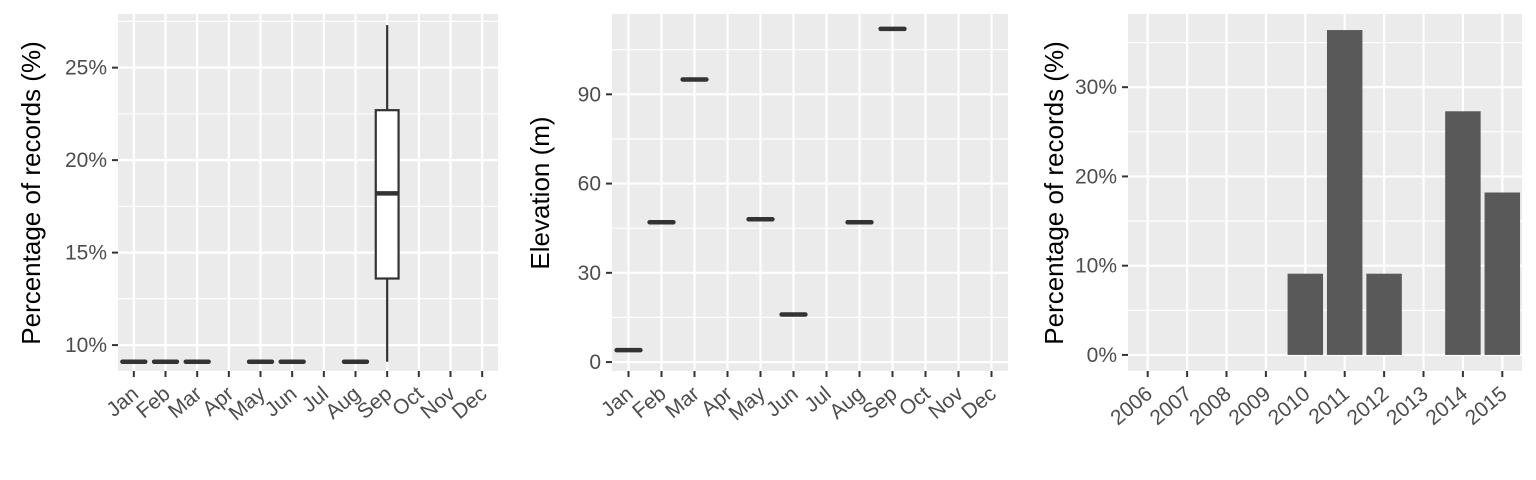 This screenshot has height=480, width=1536. I want to click on x-tick-label: 2006, so click(1131, 406).